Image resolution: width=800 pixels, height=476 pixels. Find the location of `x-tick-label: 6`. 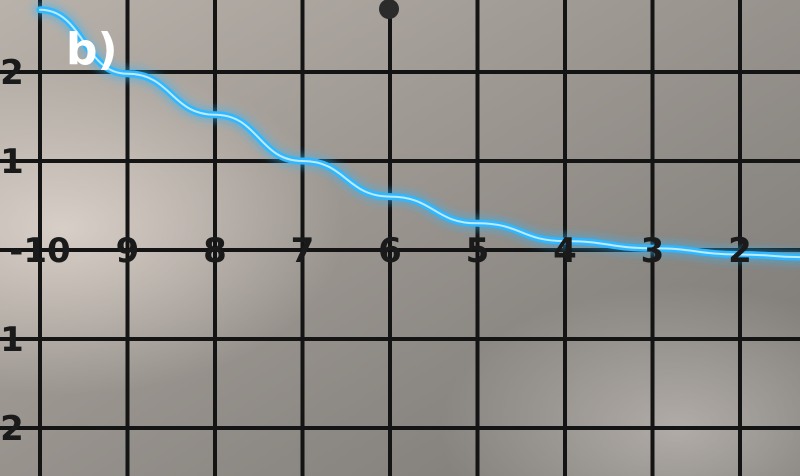

x-tick-label: 6 is located at coordinates (390, 251).